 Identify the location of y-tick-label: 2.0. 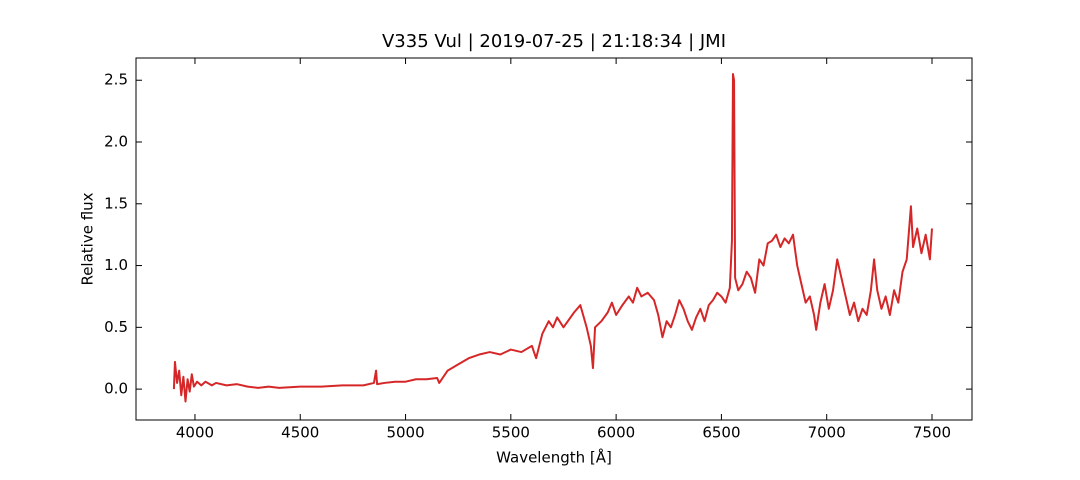
(116, 142).